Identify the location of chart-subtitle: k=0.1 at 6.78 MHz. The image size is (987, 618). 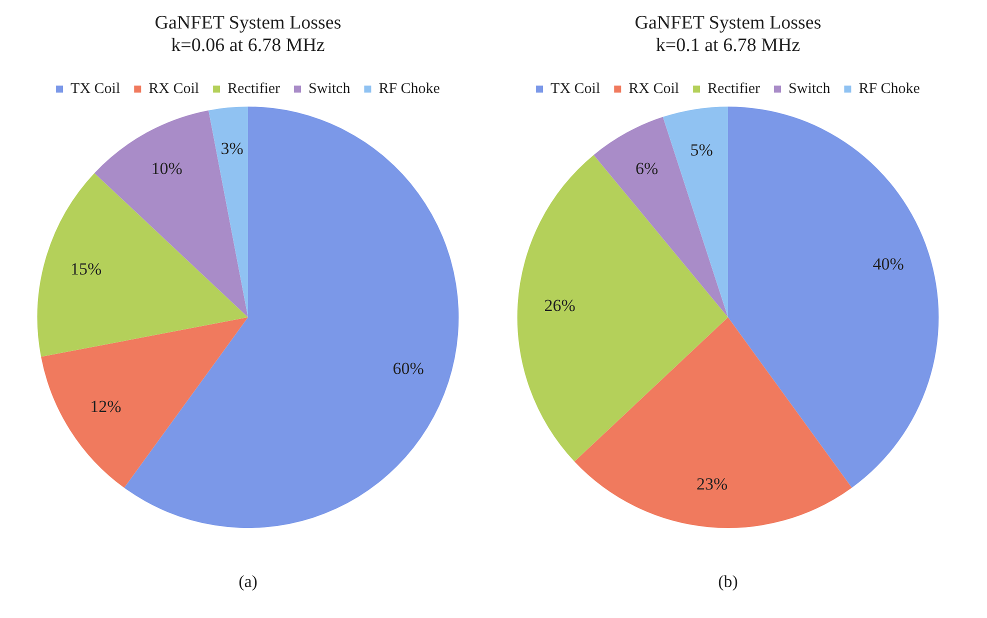
(728, 45).